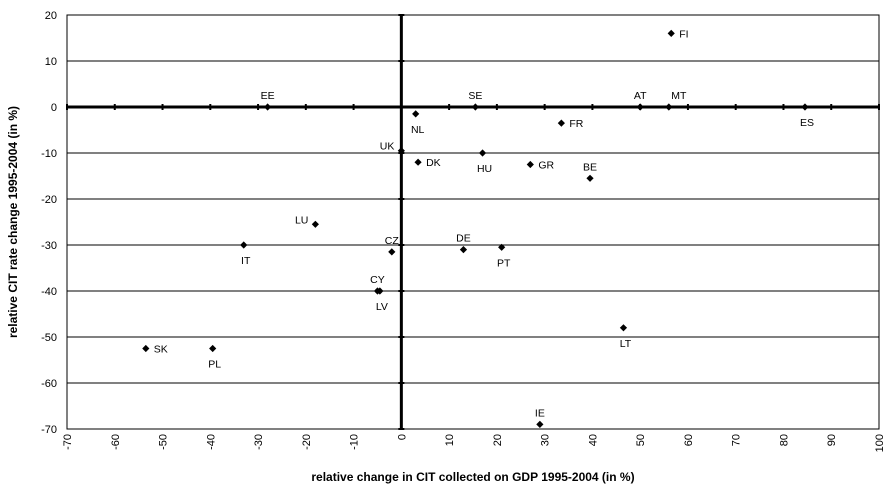 The width and height of the screenshot is (883, 486). I want to click on data-label: PL, so click(214, 365).